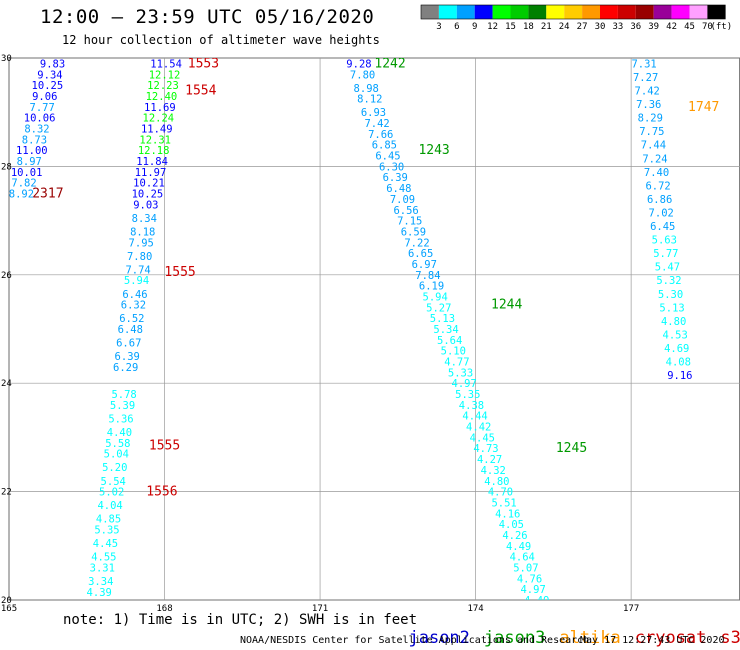 The image size is (740, 650). What do you see at coordinates (362, 75) in the screenshot?
I see `wave-height-point-jason3: 7.80` at bounding box center [362, 75].